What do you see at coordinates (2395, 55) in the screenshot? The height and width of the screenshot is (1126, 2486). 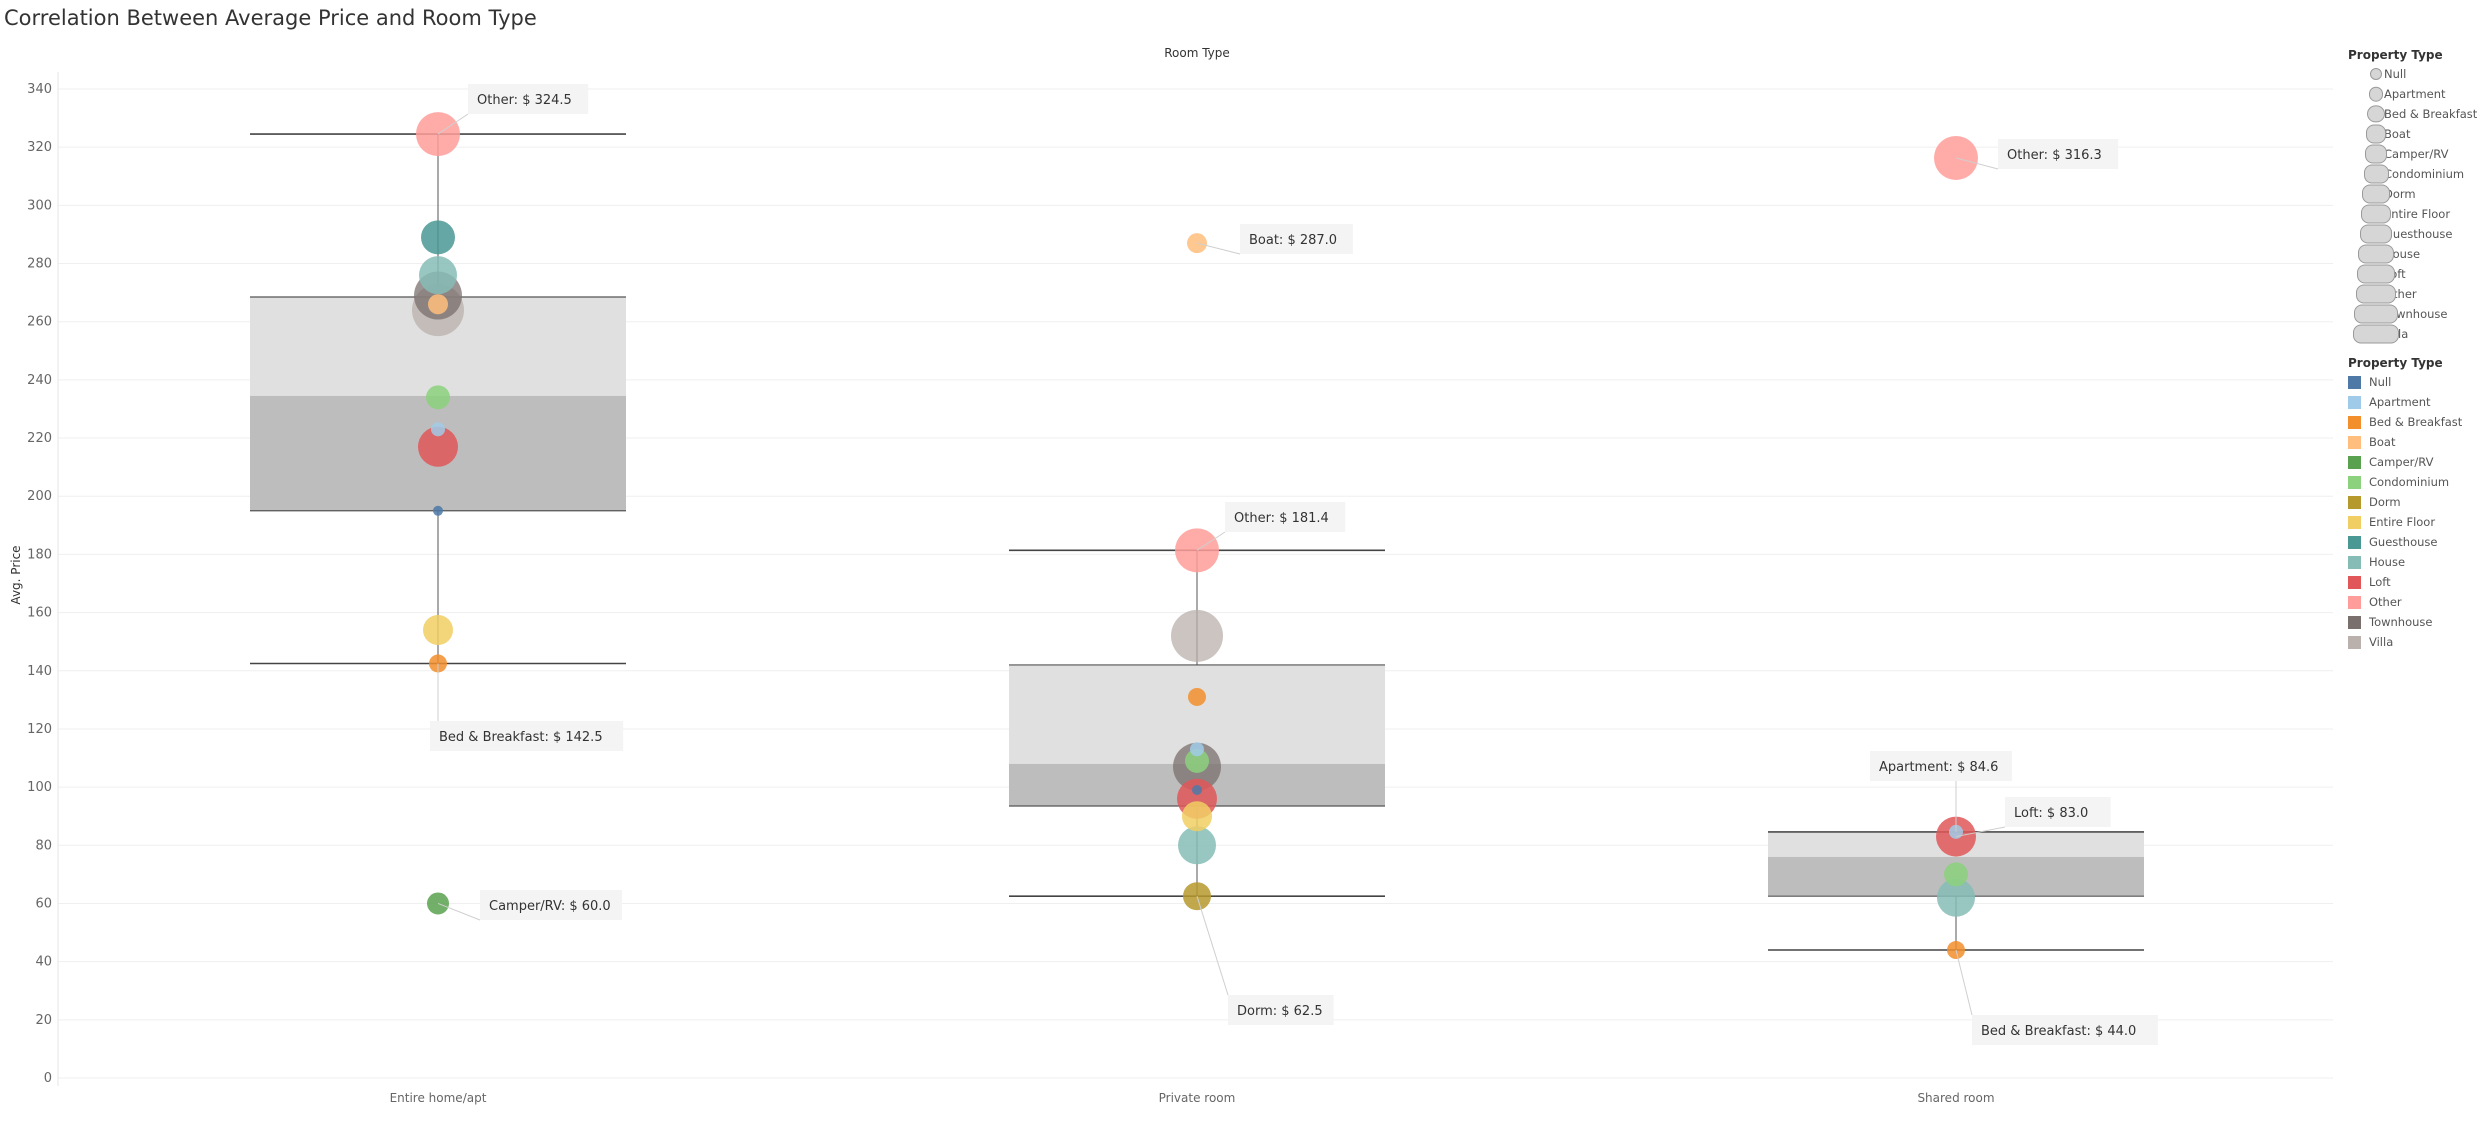 I see `size-legend-title: Property Type` at bounding box center [2395, 55].